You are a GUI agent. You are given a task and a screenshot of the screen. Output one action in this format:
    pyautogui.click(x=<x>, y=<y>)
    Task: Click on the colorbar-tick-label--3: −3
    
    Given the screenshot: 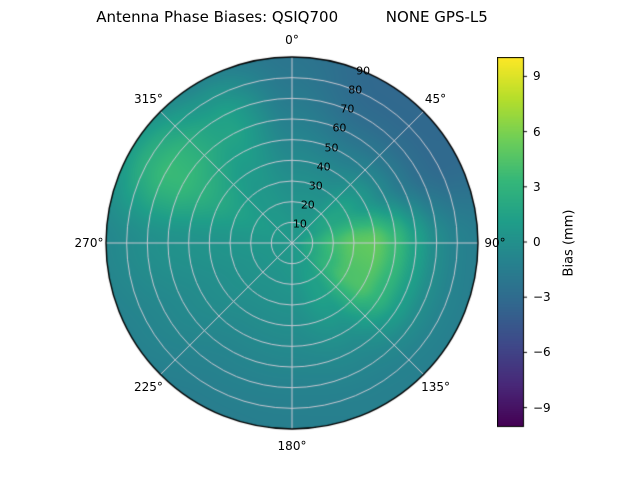 What is the action you would take?
    pyautogui.click(x=542, y=297)
    